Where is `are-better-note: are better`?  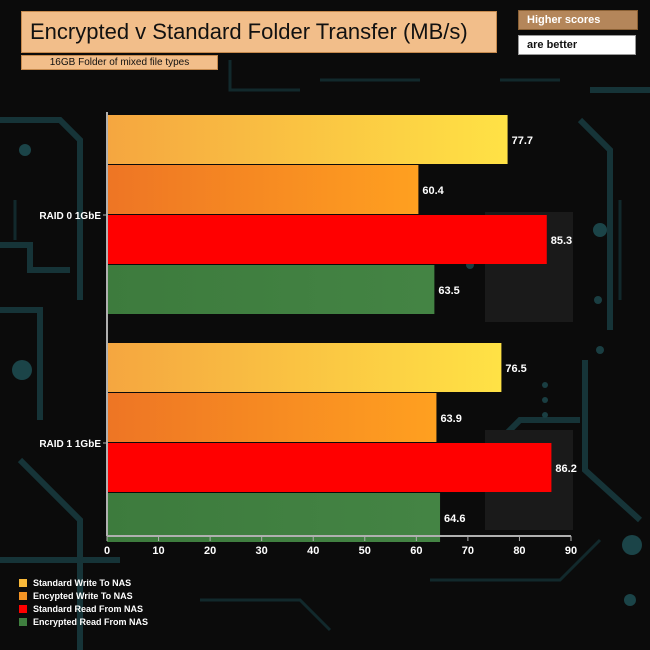 are-better-note: are better is located at coordinates (577, 45).